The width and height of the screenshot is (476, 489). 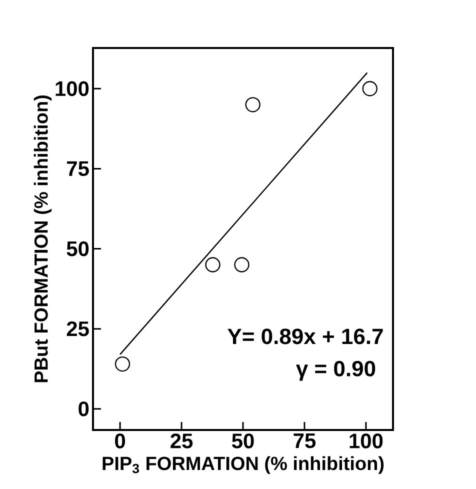 What do you see at coordinates (78, 168) in the screenshot?
I see `y-tick-label: 75` at bounding box center [78, 168].